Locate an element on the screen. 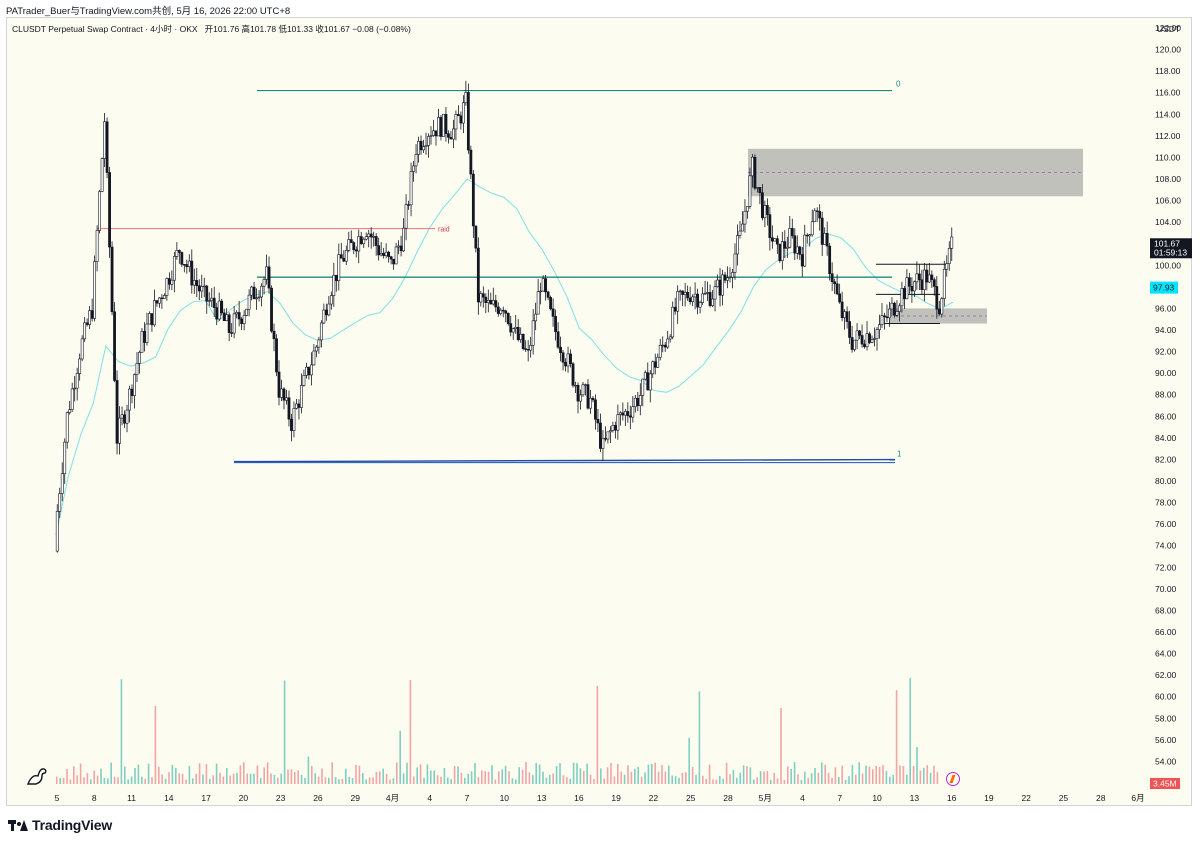  time-tick-label: 13 is located at coordinates (542, 798).